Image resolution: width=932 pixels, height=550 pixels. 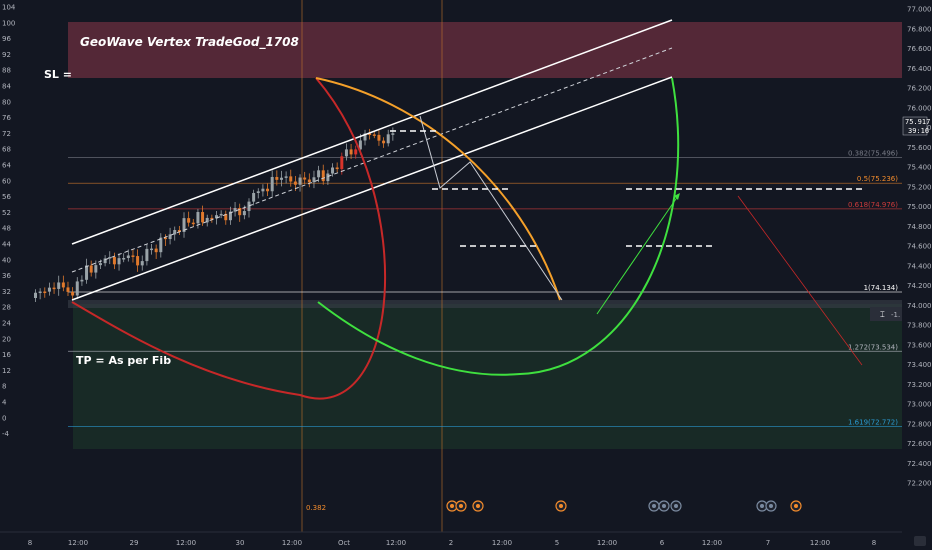 What do you see at coordinates (4, 387) in the screenshot?
I see `left-axis-tick: 8` at bounding box center [4, 387].